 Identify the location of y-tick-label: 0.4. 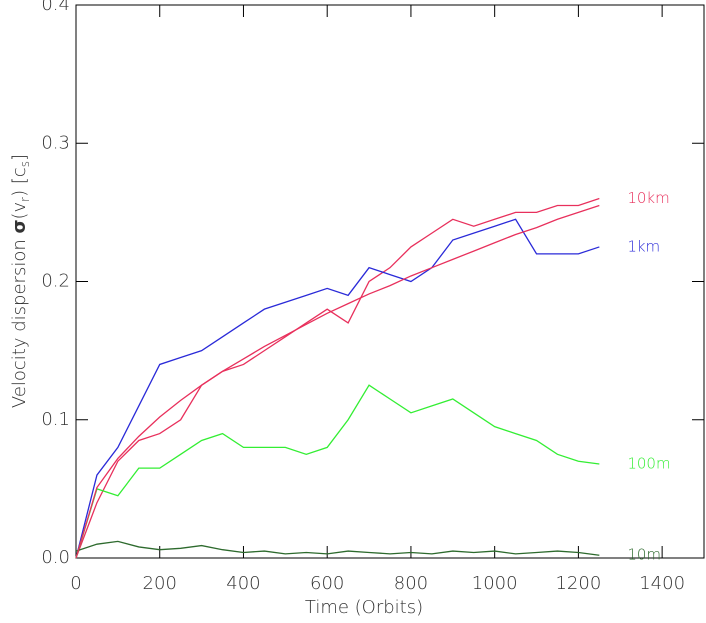
(55, 7).